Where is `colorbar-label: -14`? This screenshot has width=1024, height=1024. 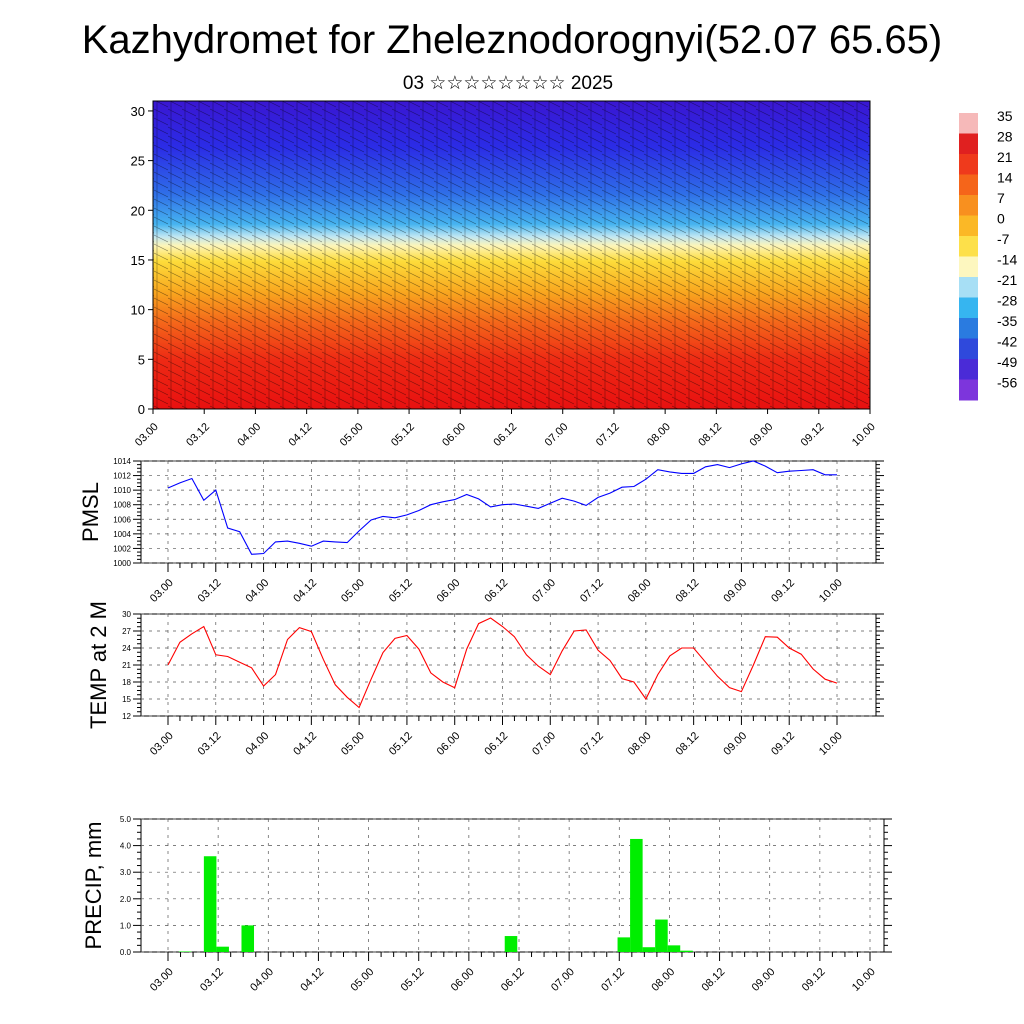
colorbar-label: -14 is located at coordinates (1007, 260).